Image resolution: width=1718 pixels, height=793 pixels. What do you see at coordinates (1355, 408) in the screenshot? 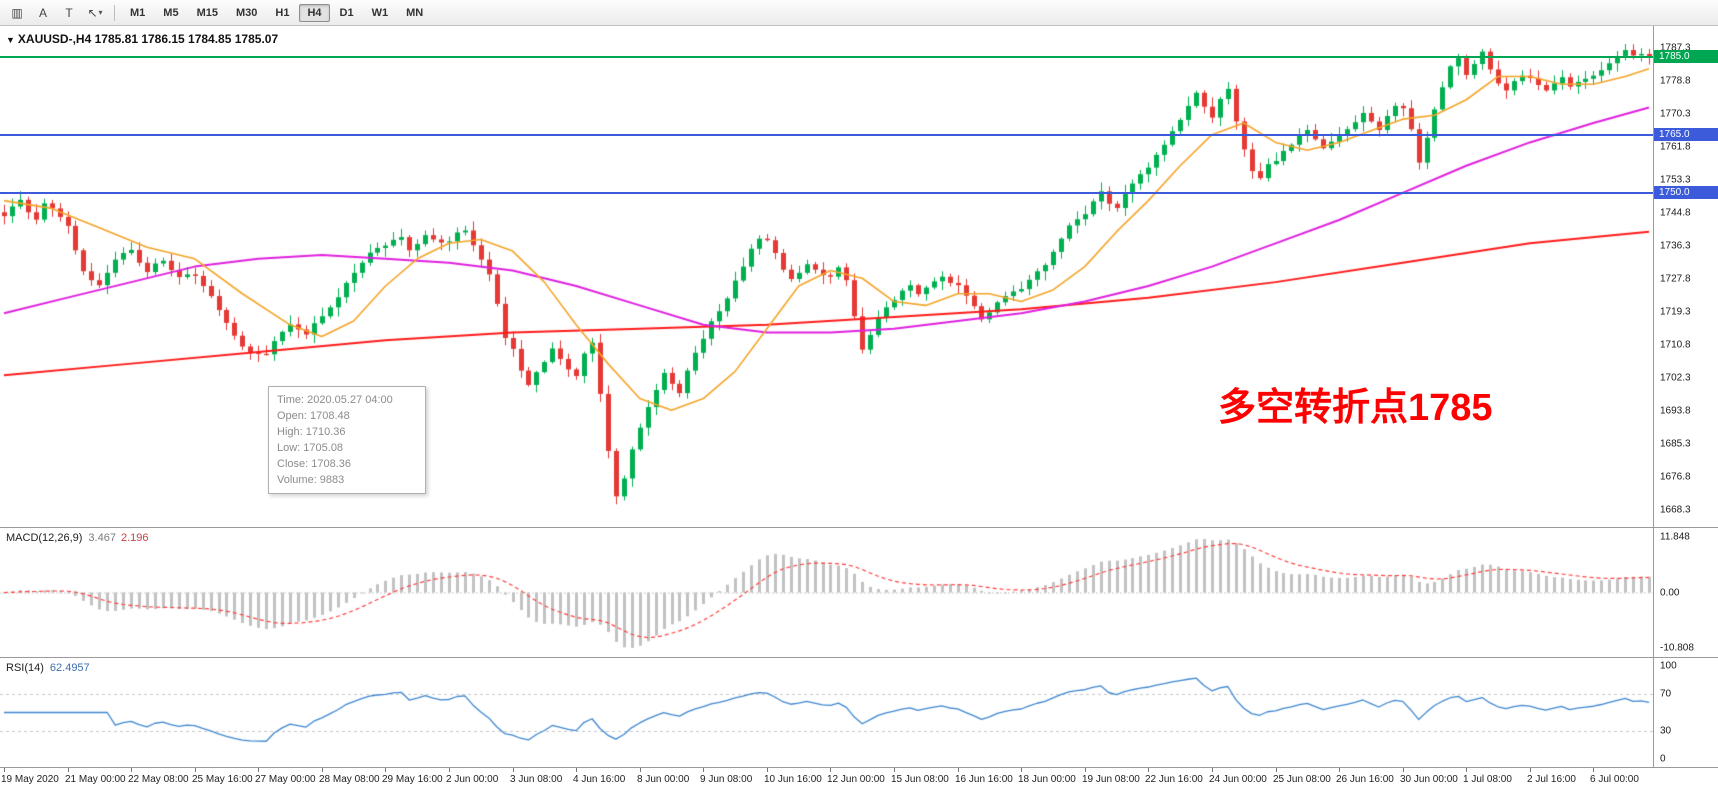
I see `annotation-text: 多空转折点1785` at bounding box center [1355, 408].